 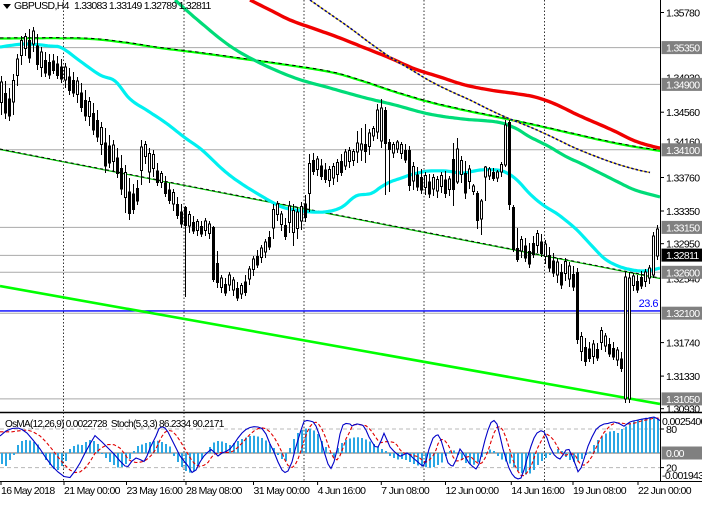 What do you see at coordinates (683, 151) in the screenshot?
I see `svg-text: 1.34100` at bounding box center [683, 151].